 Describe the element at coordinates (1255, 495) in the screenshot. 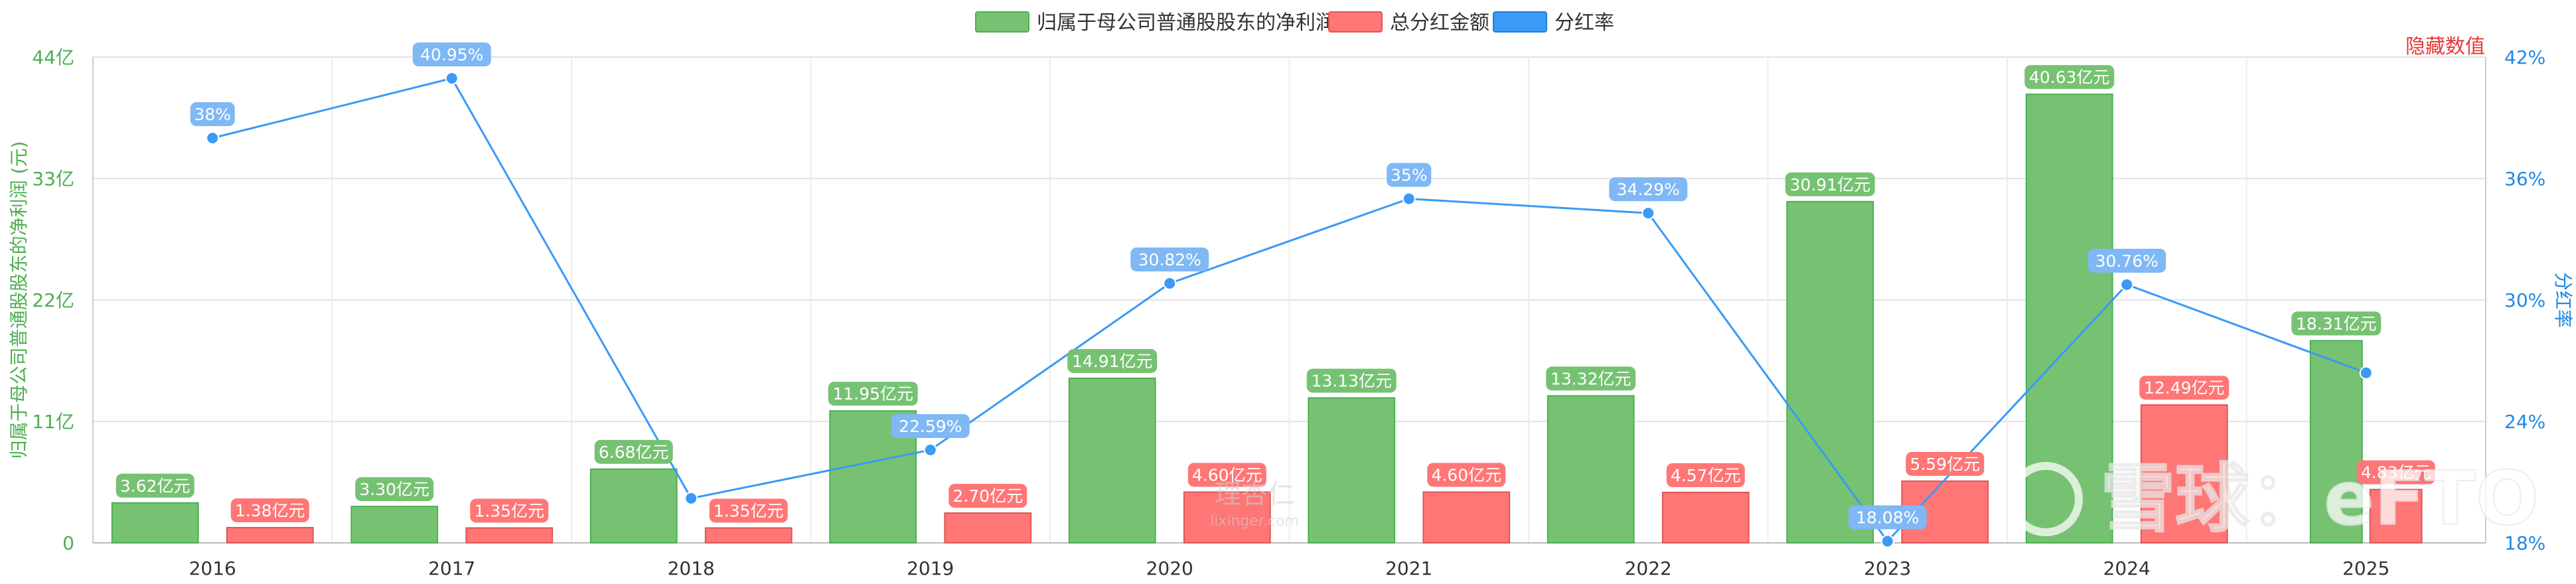

I see `watermark-lixinger-text: 理杏仁` at that location.